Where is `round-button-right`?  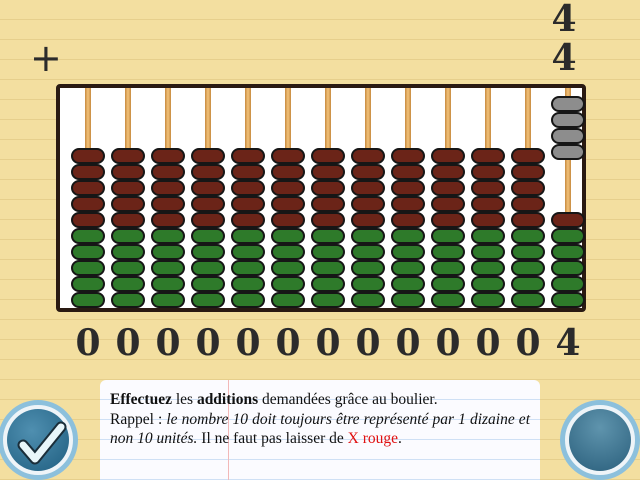 round-button-right is located at coordinates (600, 440).